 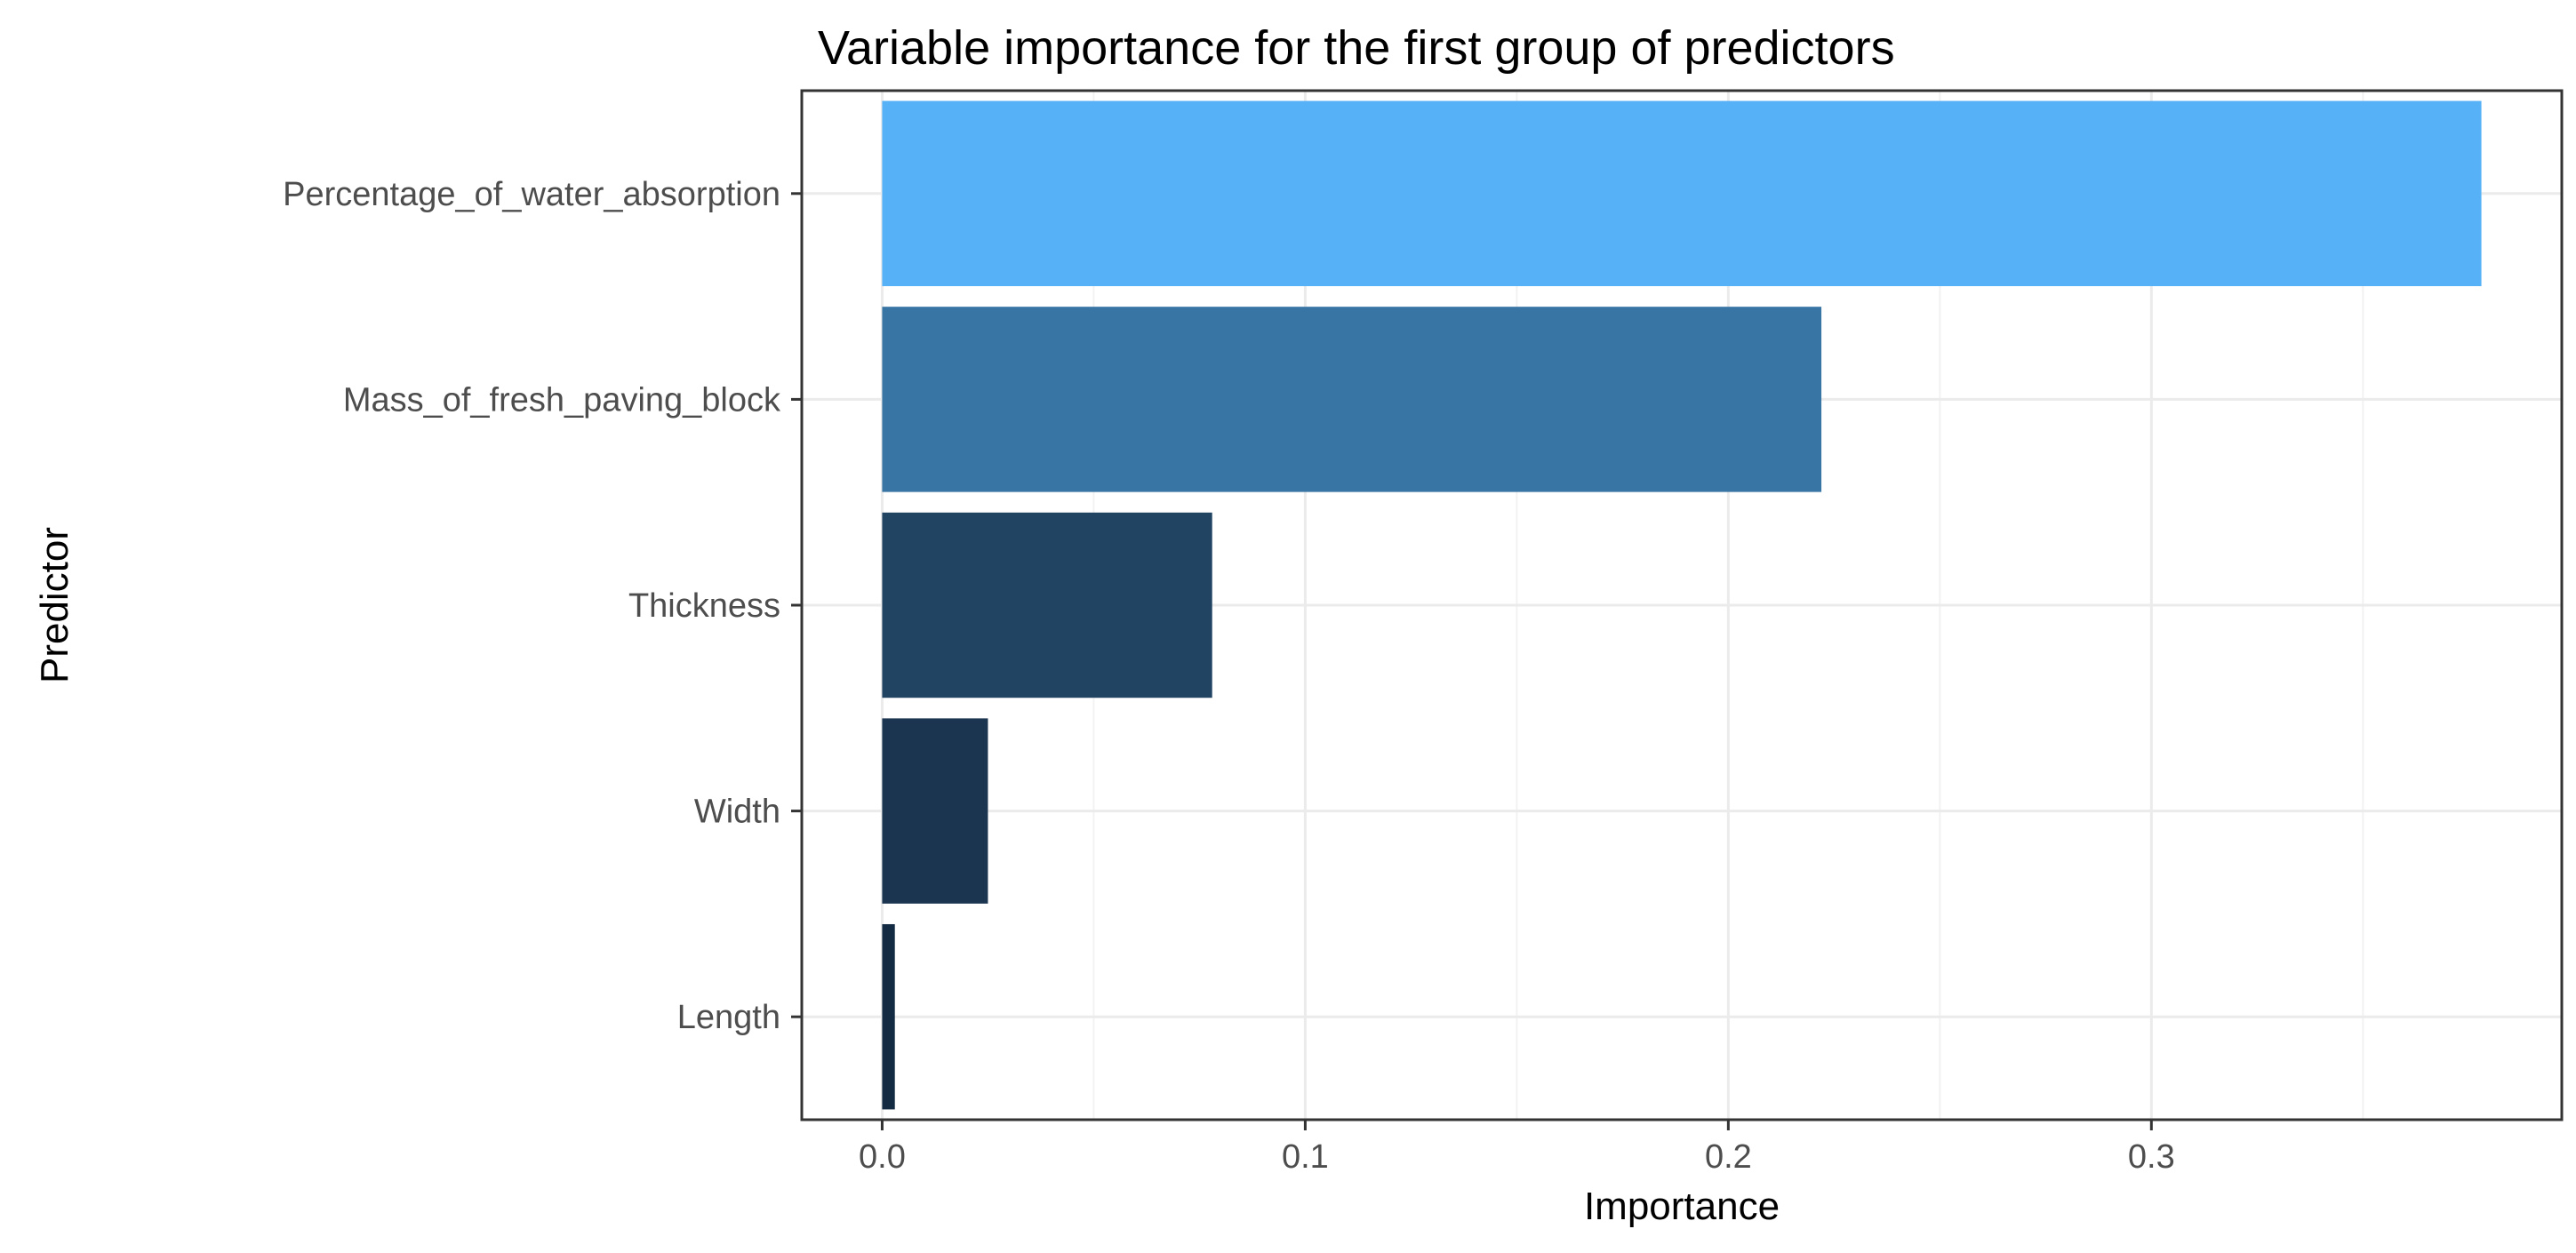 What do you see at coordinates (2151, 1157) in the screenshot?
I see `x-tick-label: 0.3` at bounding box center [2151, 1157].